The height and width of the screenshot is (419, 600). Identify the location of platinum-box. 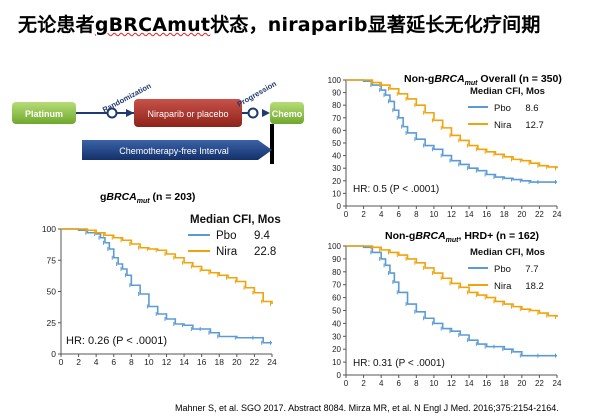
(44, 113).